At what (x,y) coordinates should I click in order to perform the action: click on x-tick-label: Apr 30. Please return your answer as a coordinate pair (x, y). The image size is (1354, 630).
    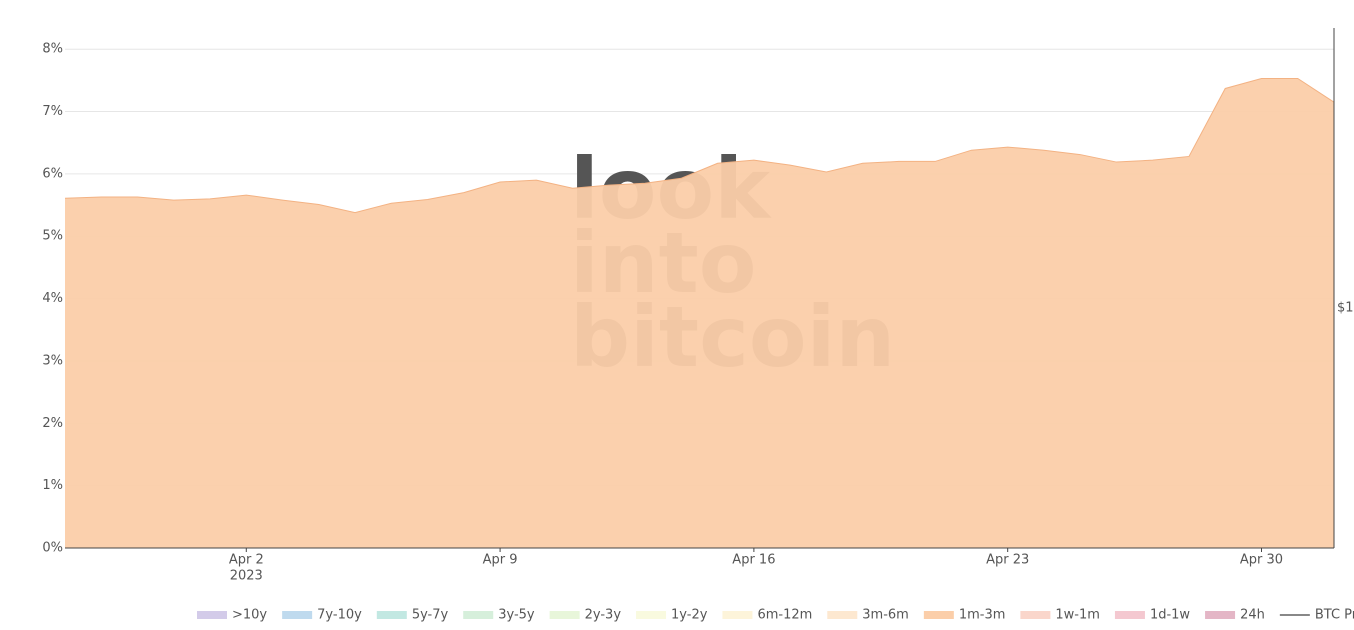
    Looking at the image, I should click on (1261, 560).